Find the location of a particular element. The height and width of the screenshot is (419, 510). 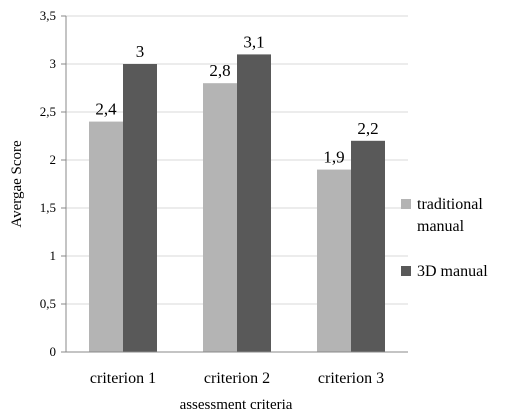

y-tick-label: 1,5 is located at coordinates (48, 207).